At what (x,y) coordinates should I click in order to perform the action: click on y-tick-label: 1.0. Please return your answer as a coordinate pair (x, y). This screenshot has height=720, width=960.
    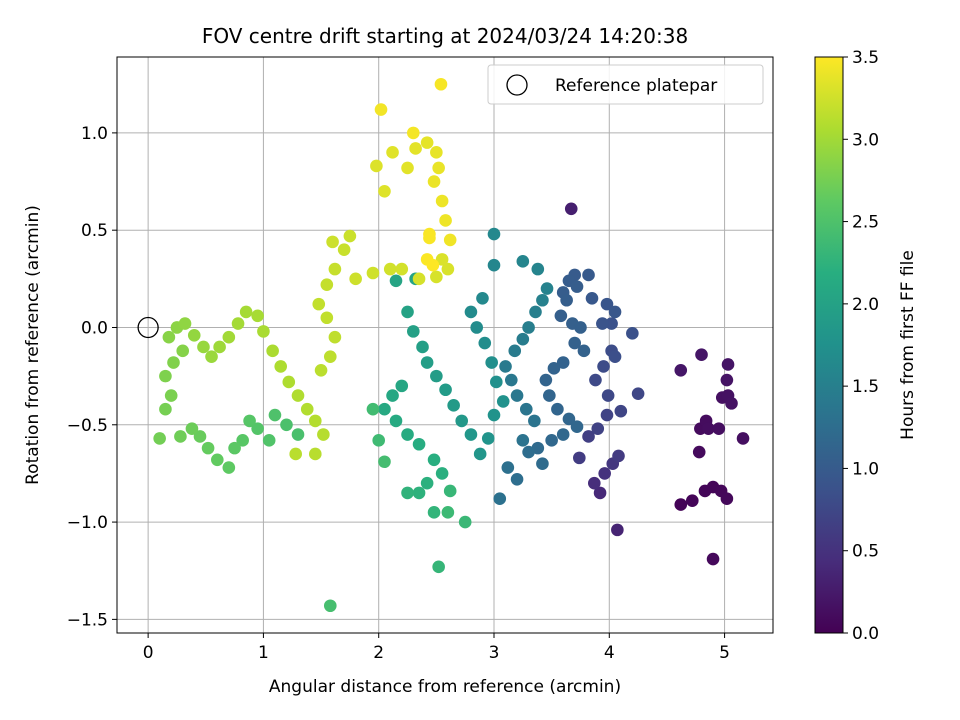
    Looking at the image, I should click on (94, 134).